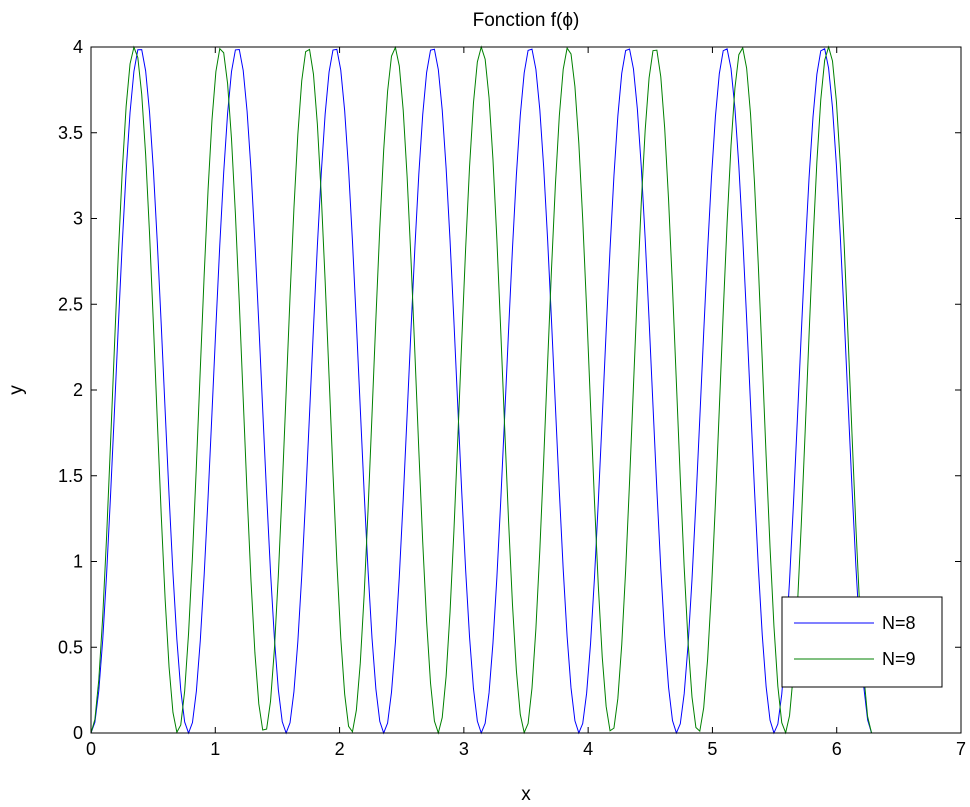  What do you see at coordinates (78, 390) in the screenshot?
I see `y-tick-label: 2` at bounding box center [78, 390].